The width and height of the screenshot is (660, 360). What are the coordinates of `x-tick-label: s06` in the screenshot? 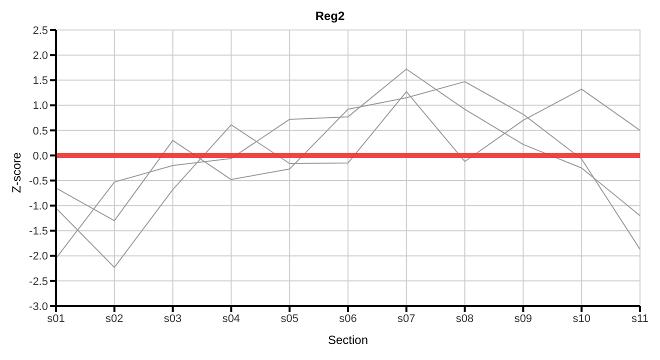 It's located at (348, 318).